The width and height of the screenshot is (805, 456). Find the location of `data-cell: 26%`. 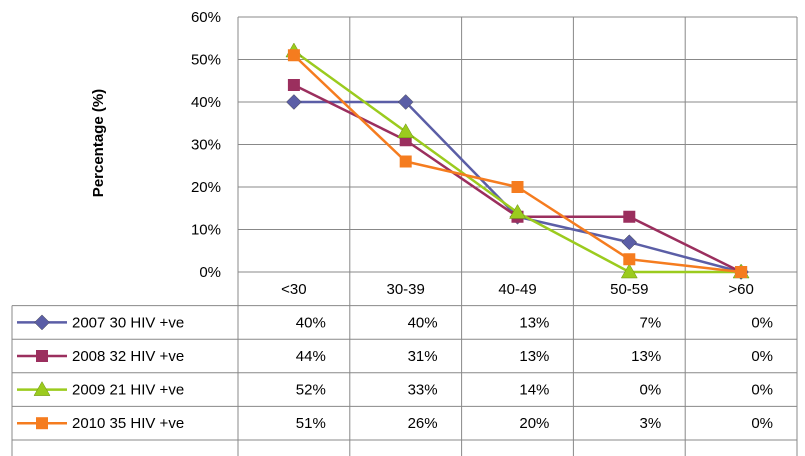

data-cell: 26% is located at coordinates (423, 423).